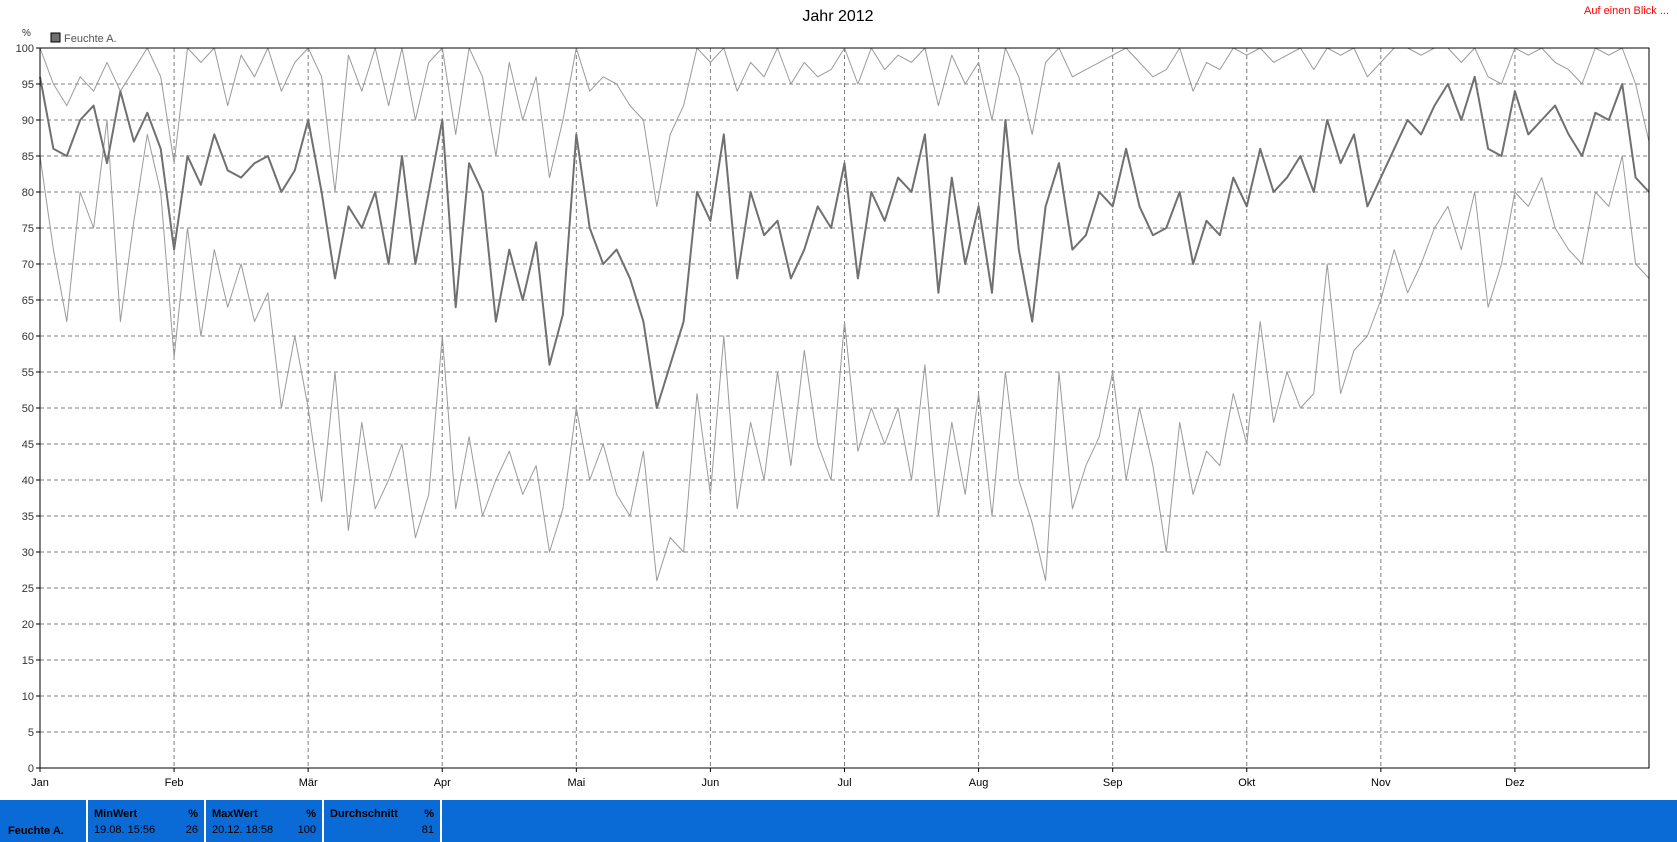 The width and height of the screenshot is (1677, 842). What do you see at coordinates (844, 783) in the screenshot?
I see `x-tick-label: Jul` at bounding box center [844, 783].